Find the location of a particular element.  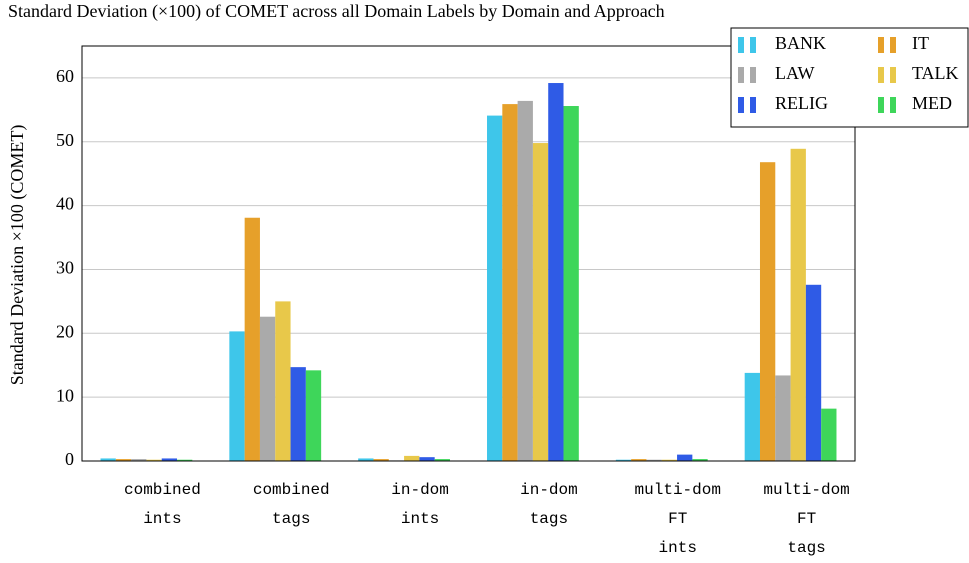

legend-label: IT is located at coordinates (920, 43).